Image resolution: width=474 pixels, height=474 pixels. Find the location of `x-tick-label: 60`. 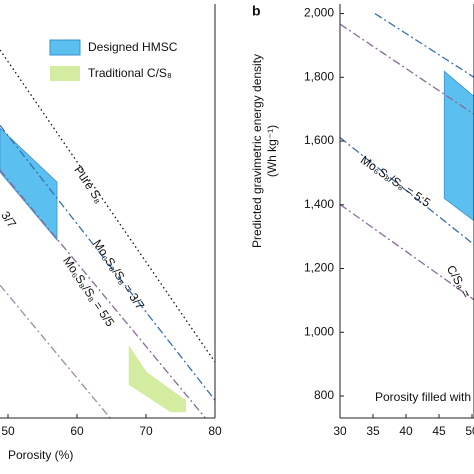

x-tick-label: 60 is located at coordinates (77, 431).